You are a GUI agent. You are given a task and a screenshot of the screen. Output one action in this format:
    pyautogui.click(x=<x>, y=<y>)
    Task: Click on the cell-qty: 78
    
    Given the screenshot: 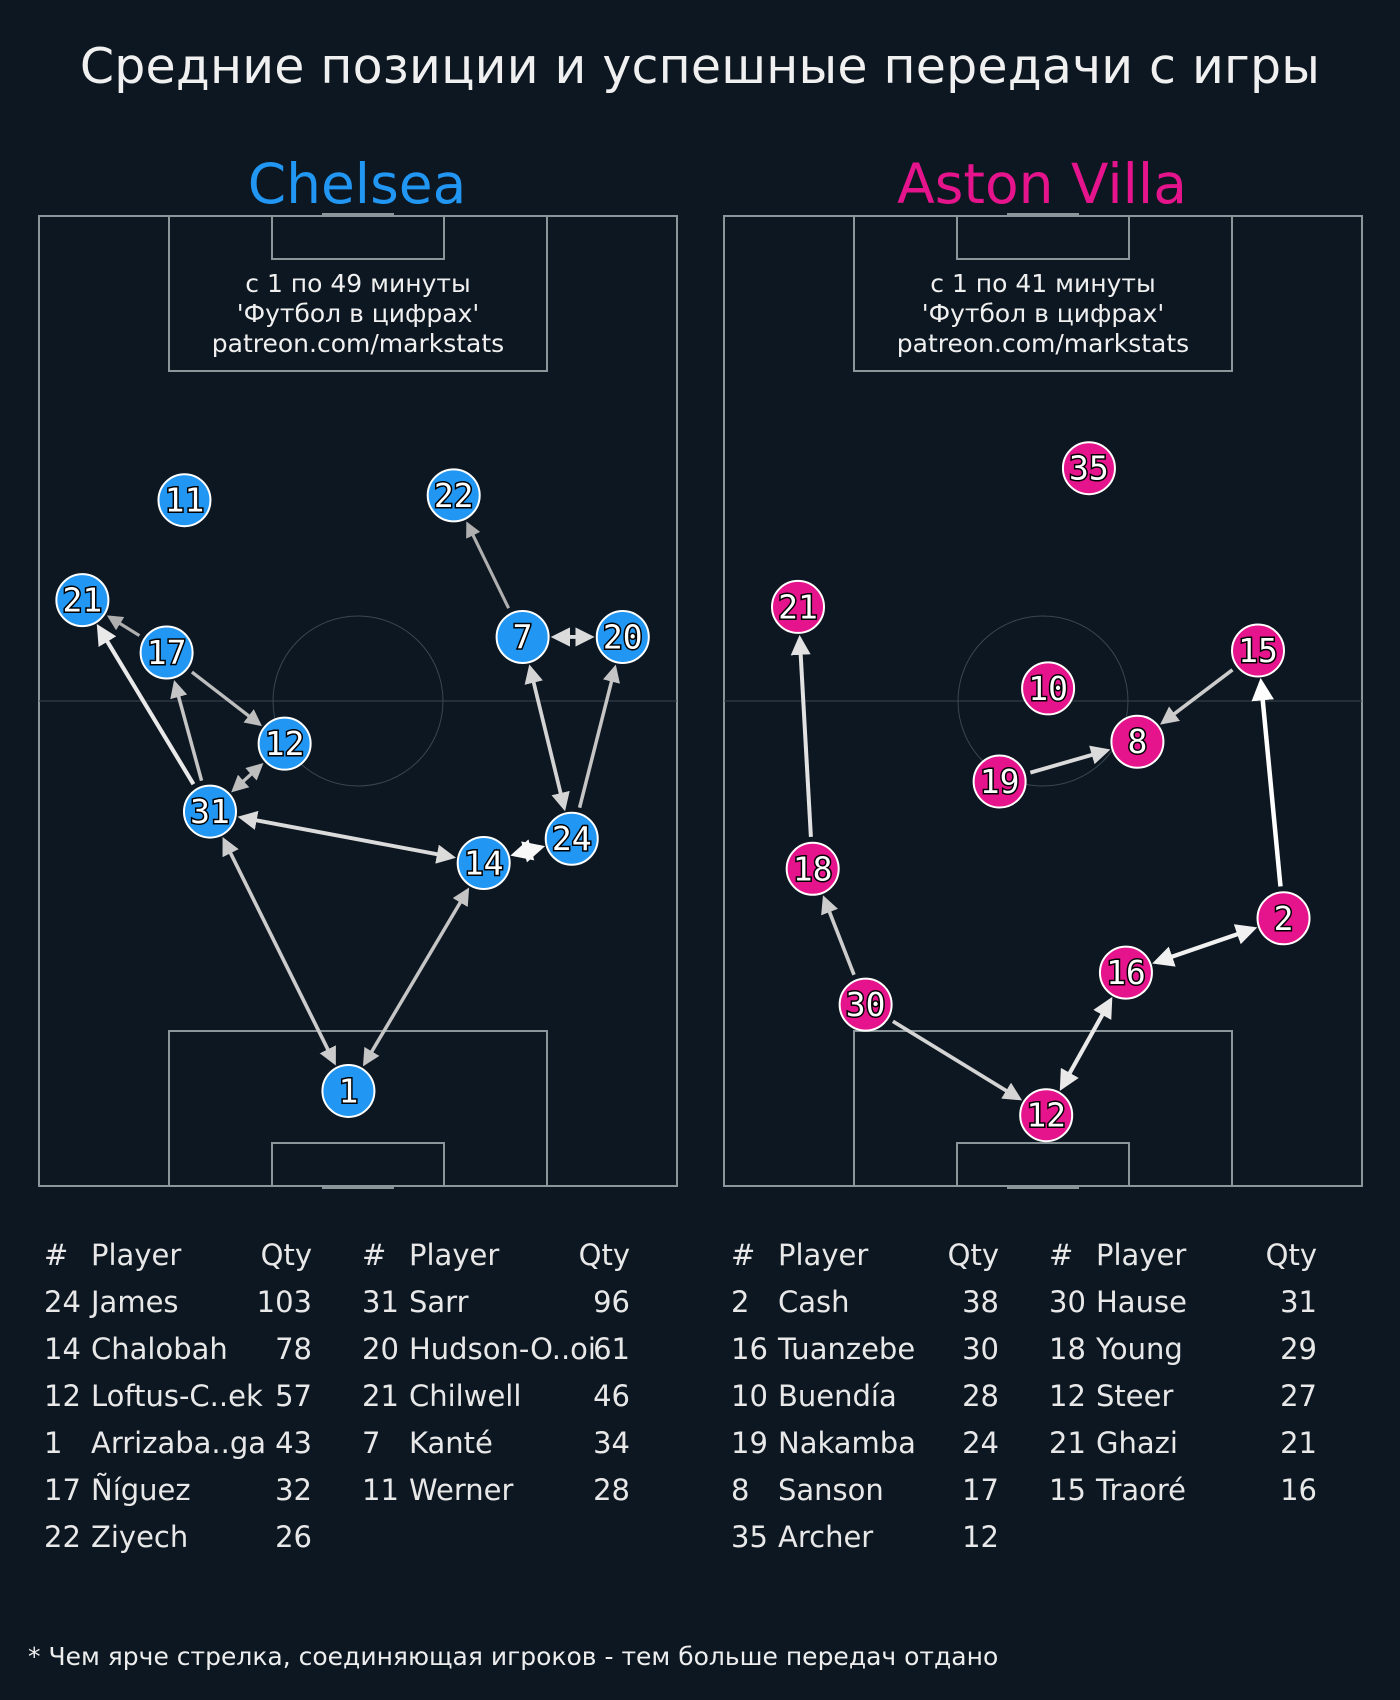 What is the action you would take?
    pyautogui.click(x=293, y=1349)
    